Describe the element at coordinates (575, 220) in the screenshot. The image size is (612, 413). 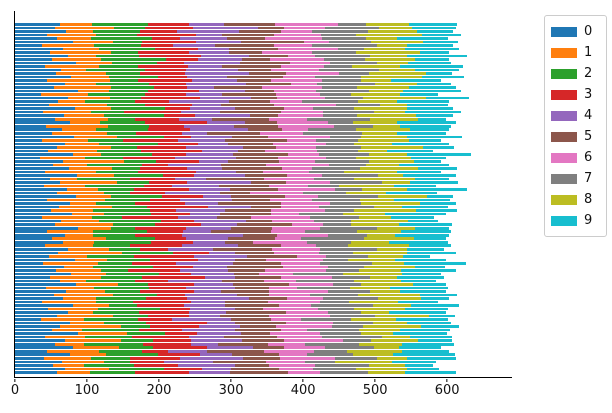
I see `legend-item-9: 9` at that location.